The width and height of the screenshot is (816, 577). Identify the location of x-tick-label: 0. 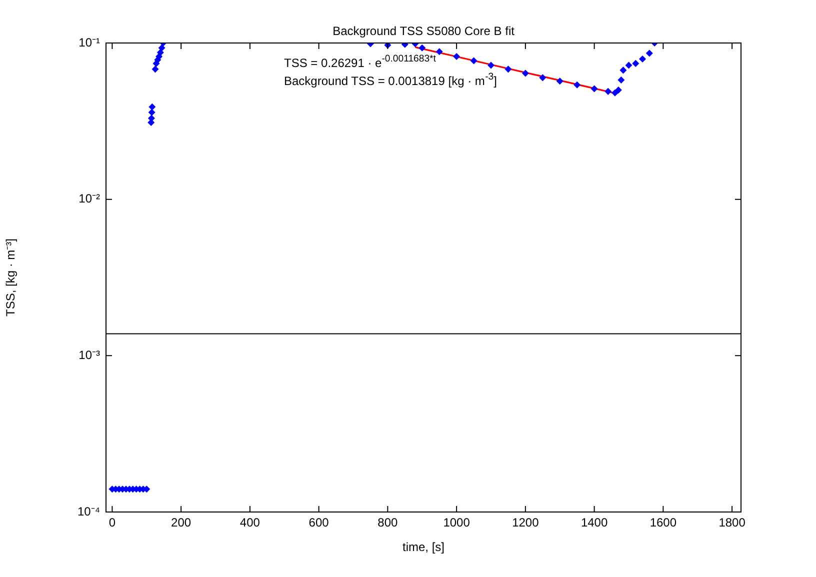
(112, 523).